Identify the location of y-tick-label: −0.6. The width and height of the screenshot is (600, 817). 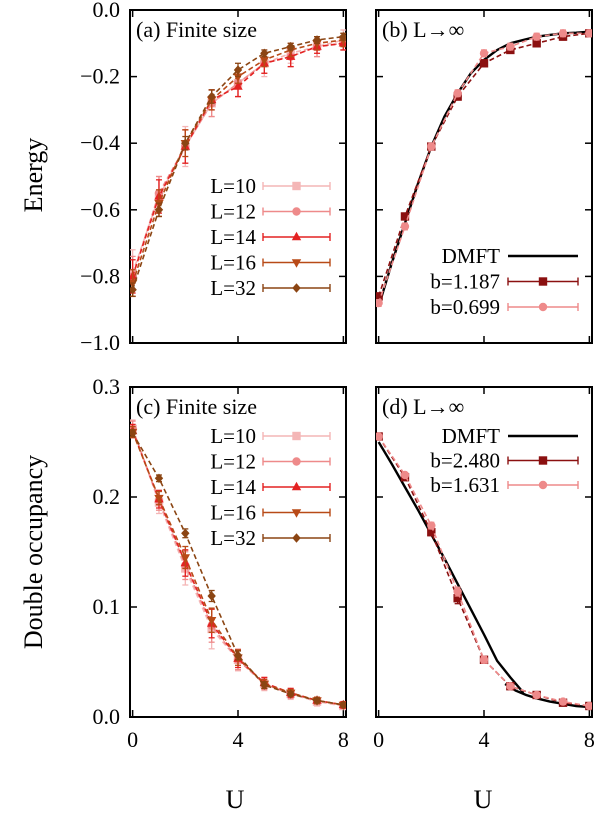
(100, 209).